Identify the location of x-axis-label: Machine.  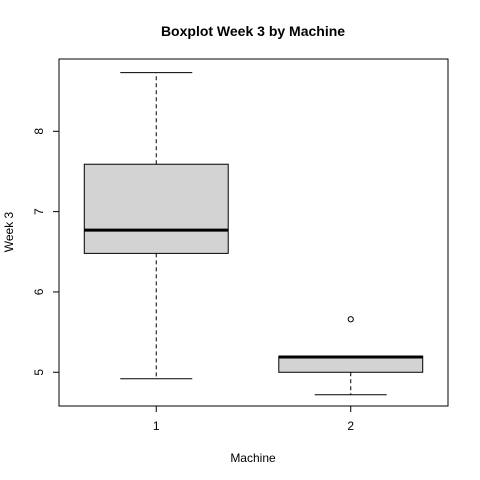
(253, 458).